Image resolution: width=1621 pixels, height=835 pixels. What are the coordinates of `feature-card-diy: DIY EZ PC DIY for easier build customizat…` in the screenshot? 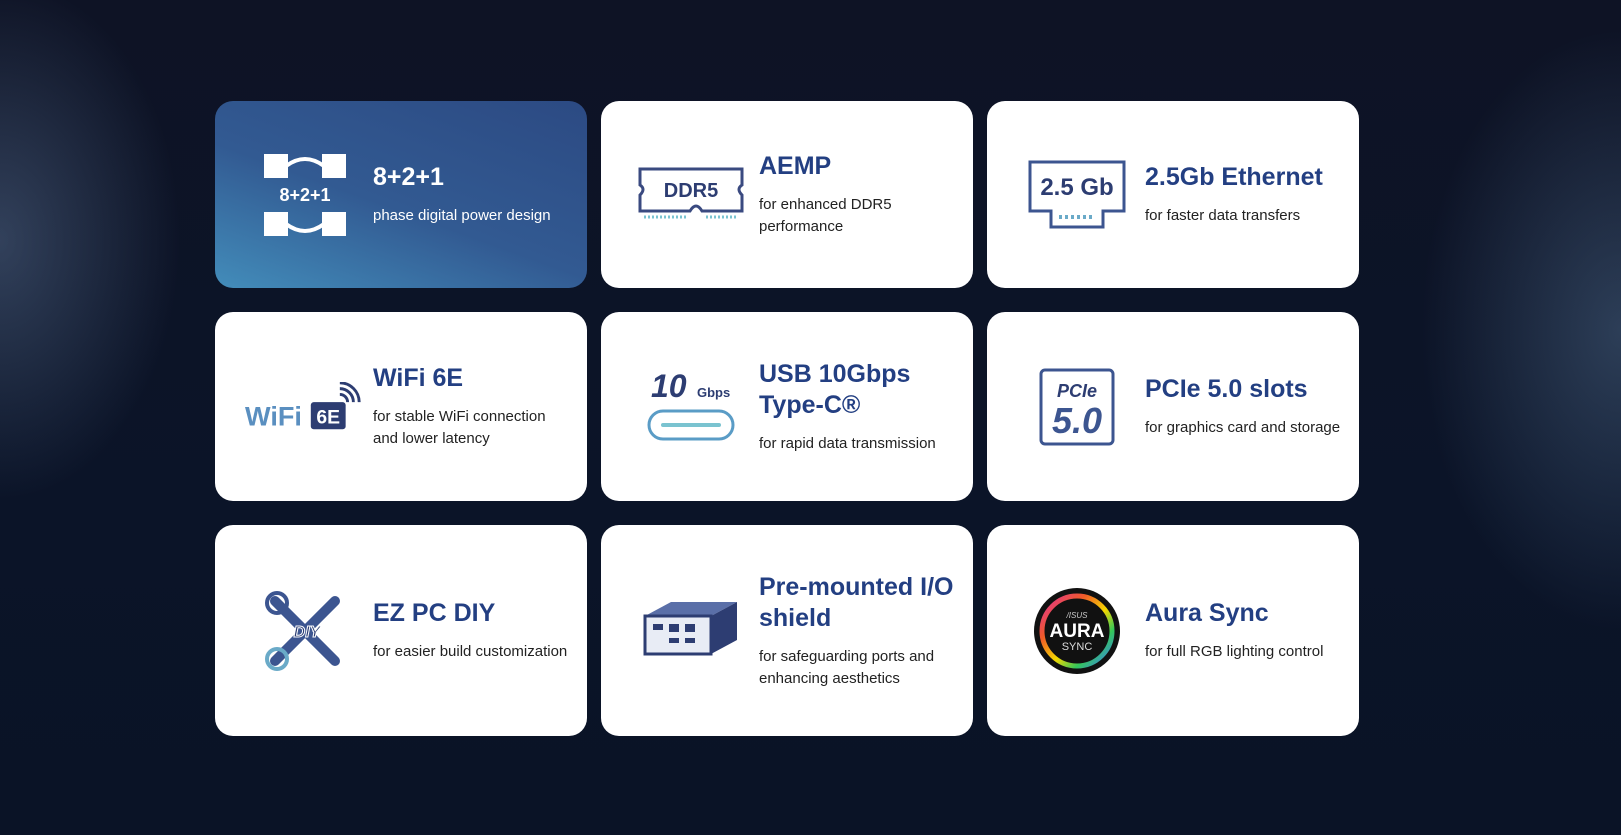 It's located at (401, 630).